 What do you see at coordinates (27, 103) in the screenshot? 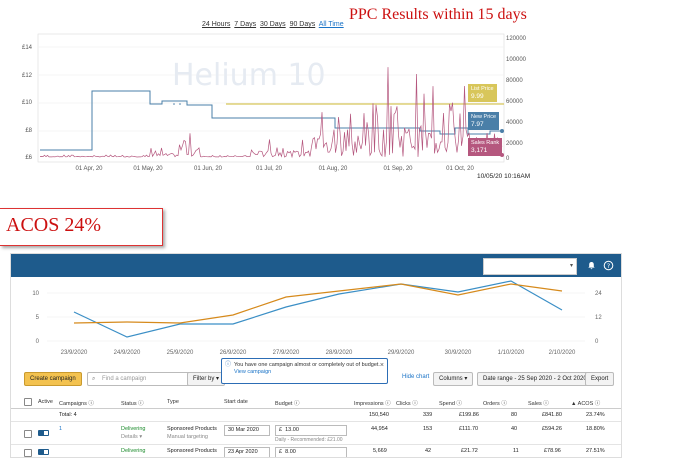
I see `y-tick-label: £10` at bounding box center [27, 103].